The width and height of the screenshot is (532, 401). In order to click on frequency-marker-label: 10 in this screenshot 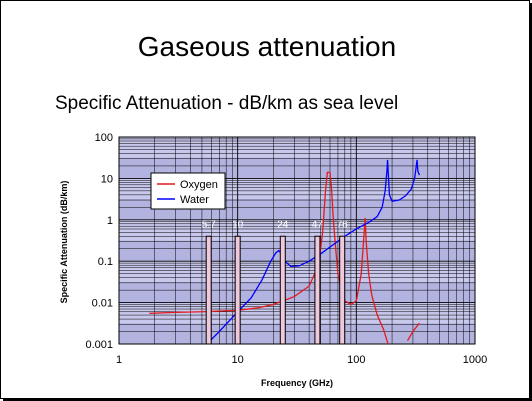, I will do `click(238, 224)`.